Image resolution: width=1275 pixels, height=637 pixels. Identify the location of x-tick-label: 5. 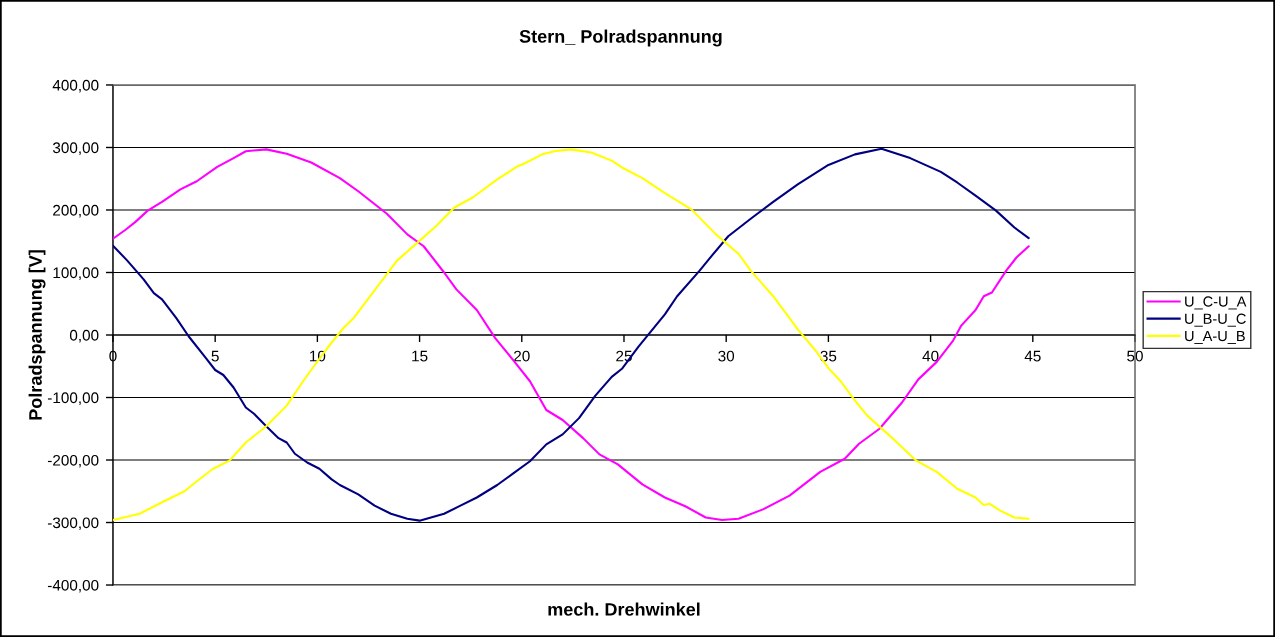
(215, 356).